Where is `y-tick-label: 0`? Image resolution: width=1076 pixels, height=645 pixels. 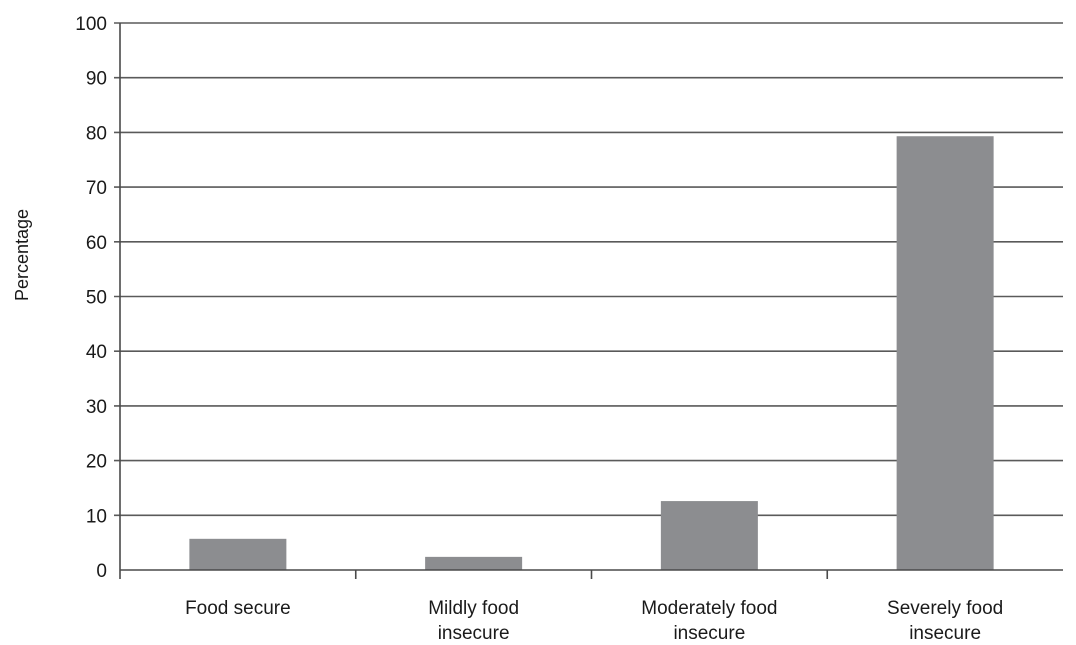 y-tick-label: 0 is located at coordinates (101, 571).